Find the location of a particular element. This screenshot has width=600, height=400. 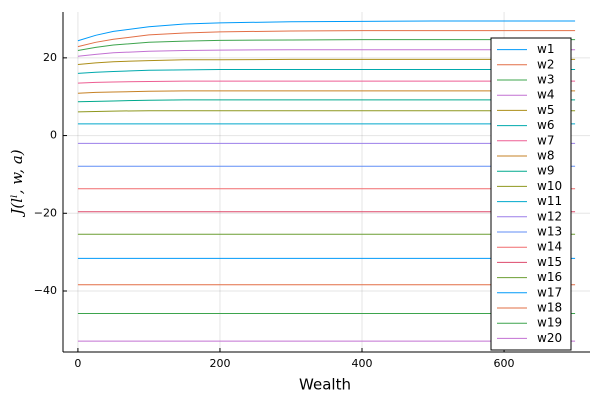

x-tick-label: 600 is located at coordinates (504, 363).